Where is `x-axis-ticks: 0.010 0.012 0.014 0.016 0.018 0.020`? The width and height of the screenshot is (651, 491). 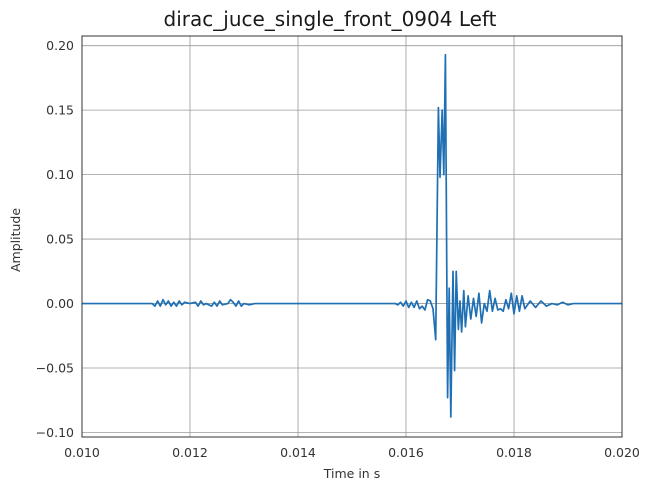 x-axis-ticks: 0.010 0.012 0.014 0.016 0.018 0.020 is located at coordinates (352, 452).